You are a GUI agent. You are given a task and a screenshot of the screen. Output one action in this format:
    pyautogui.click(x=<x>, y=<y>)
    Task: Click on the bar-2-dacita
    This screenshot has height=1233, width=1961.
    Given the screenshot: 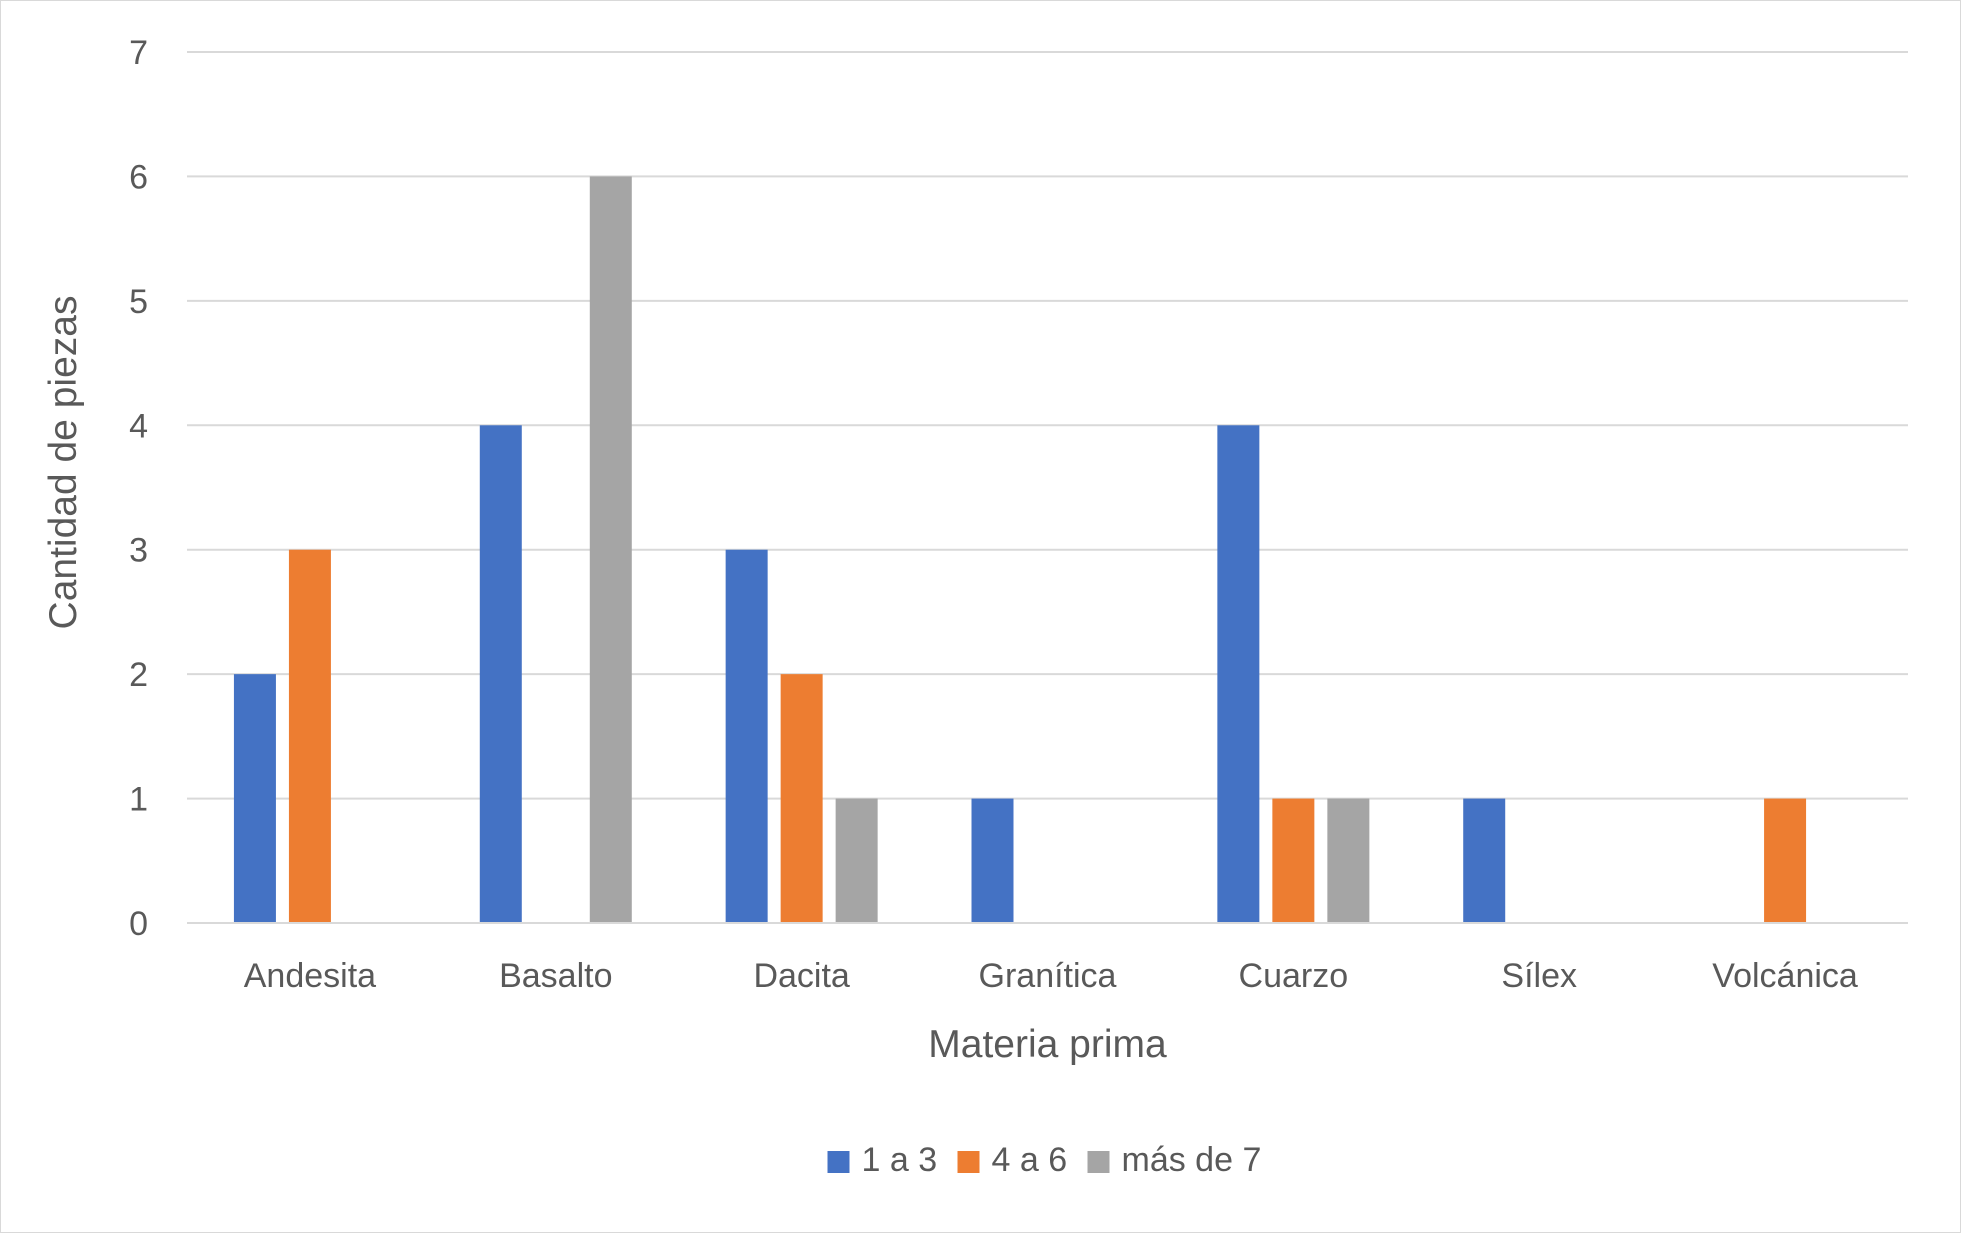 What is the action you would take?
    pyautogui.click(x=801, y=798)
    